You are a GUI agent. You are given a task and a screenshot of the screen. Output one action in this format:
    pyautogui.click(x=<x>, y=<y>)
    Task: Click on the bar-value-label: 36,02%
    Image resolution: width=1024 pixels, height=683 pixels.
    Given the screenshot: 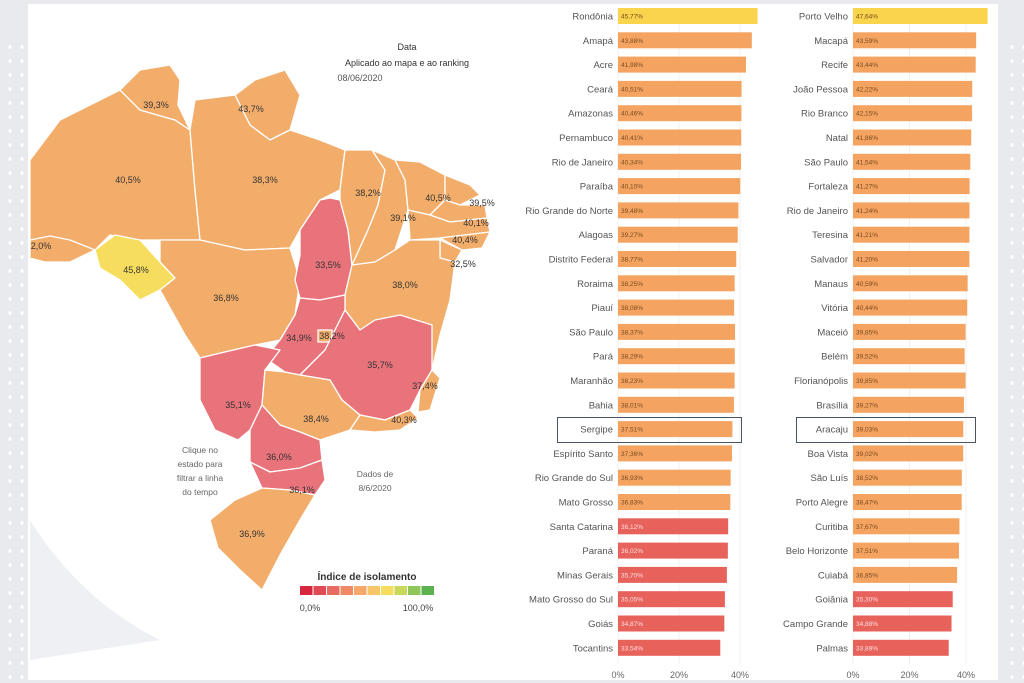 What is the action you would take?
    pyautogui.click(x=632, y=551)
    